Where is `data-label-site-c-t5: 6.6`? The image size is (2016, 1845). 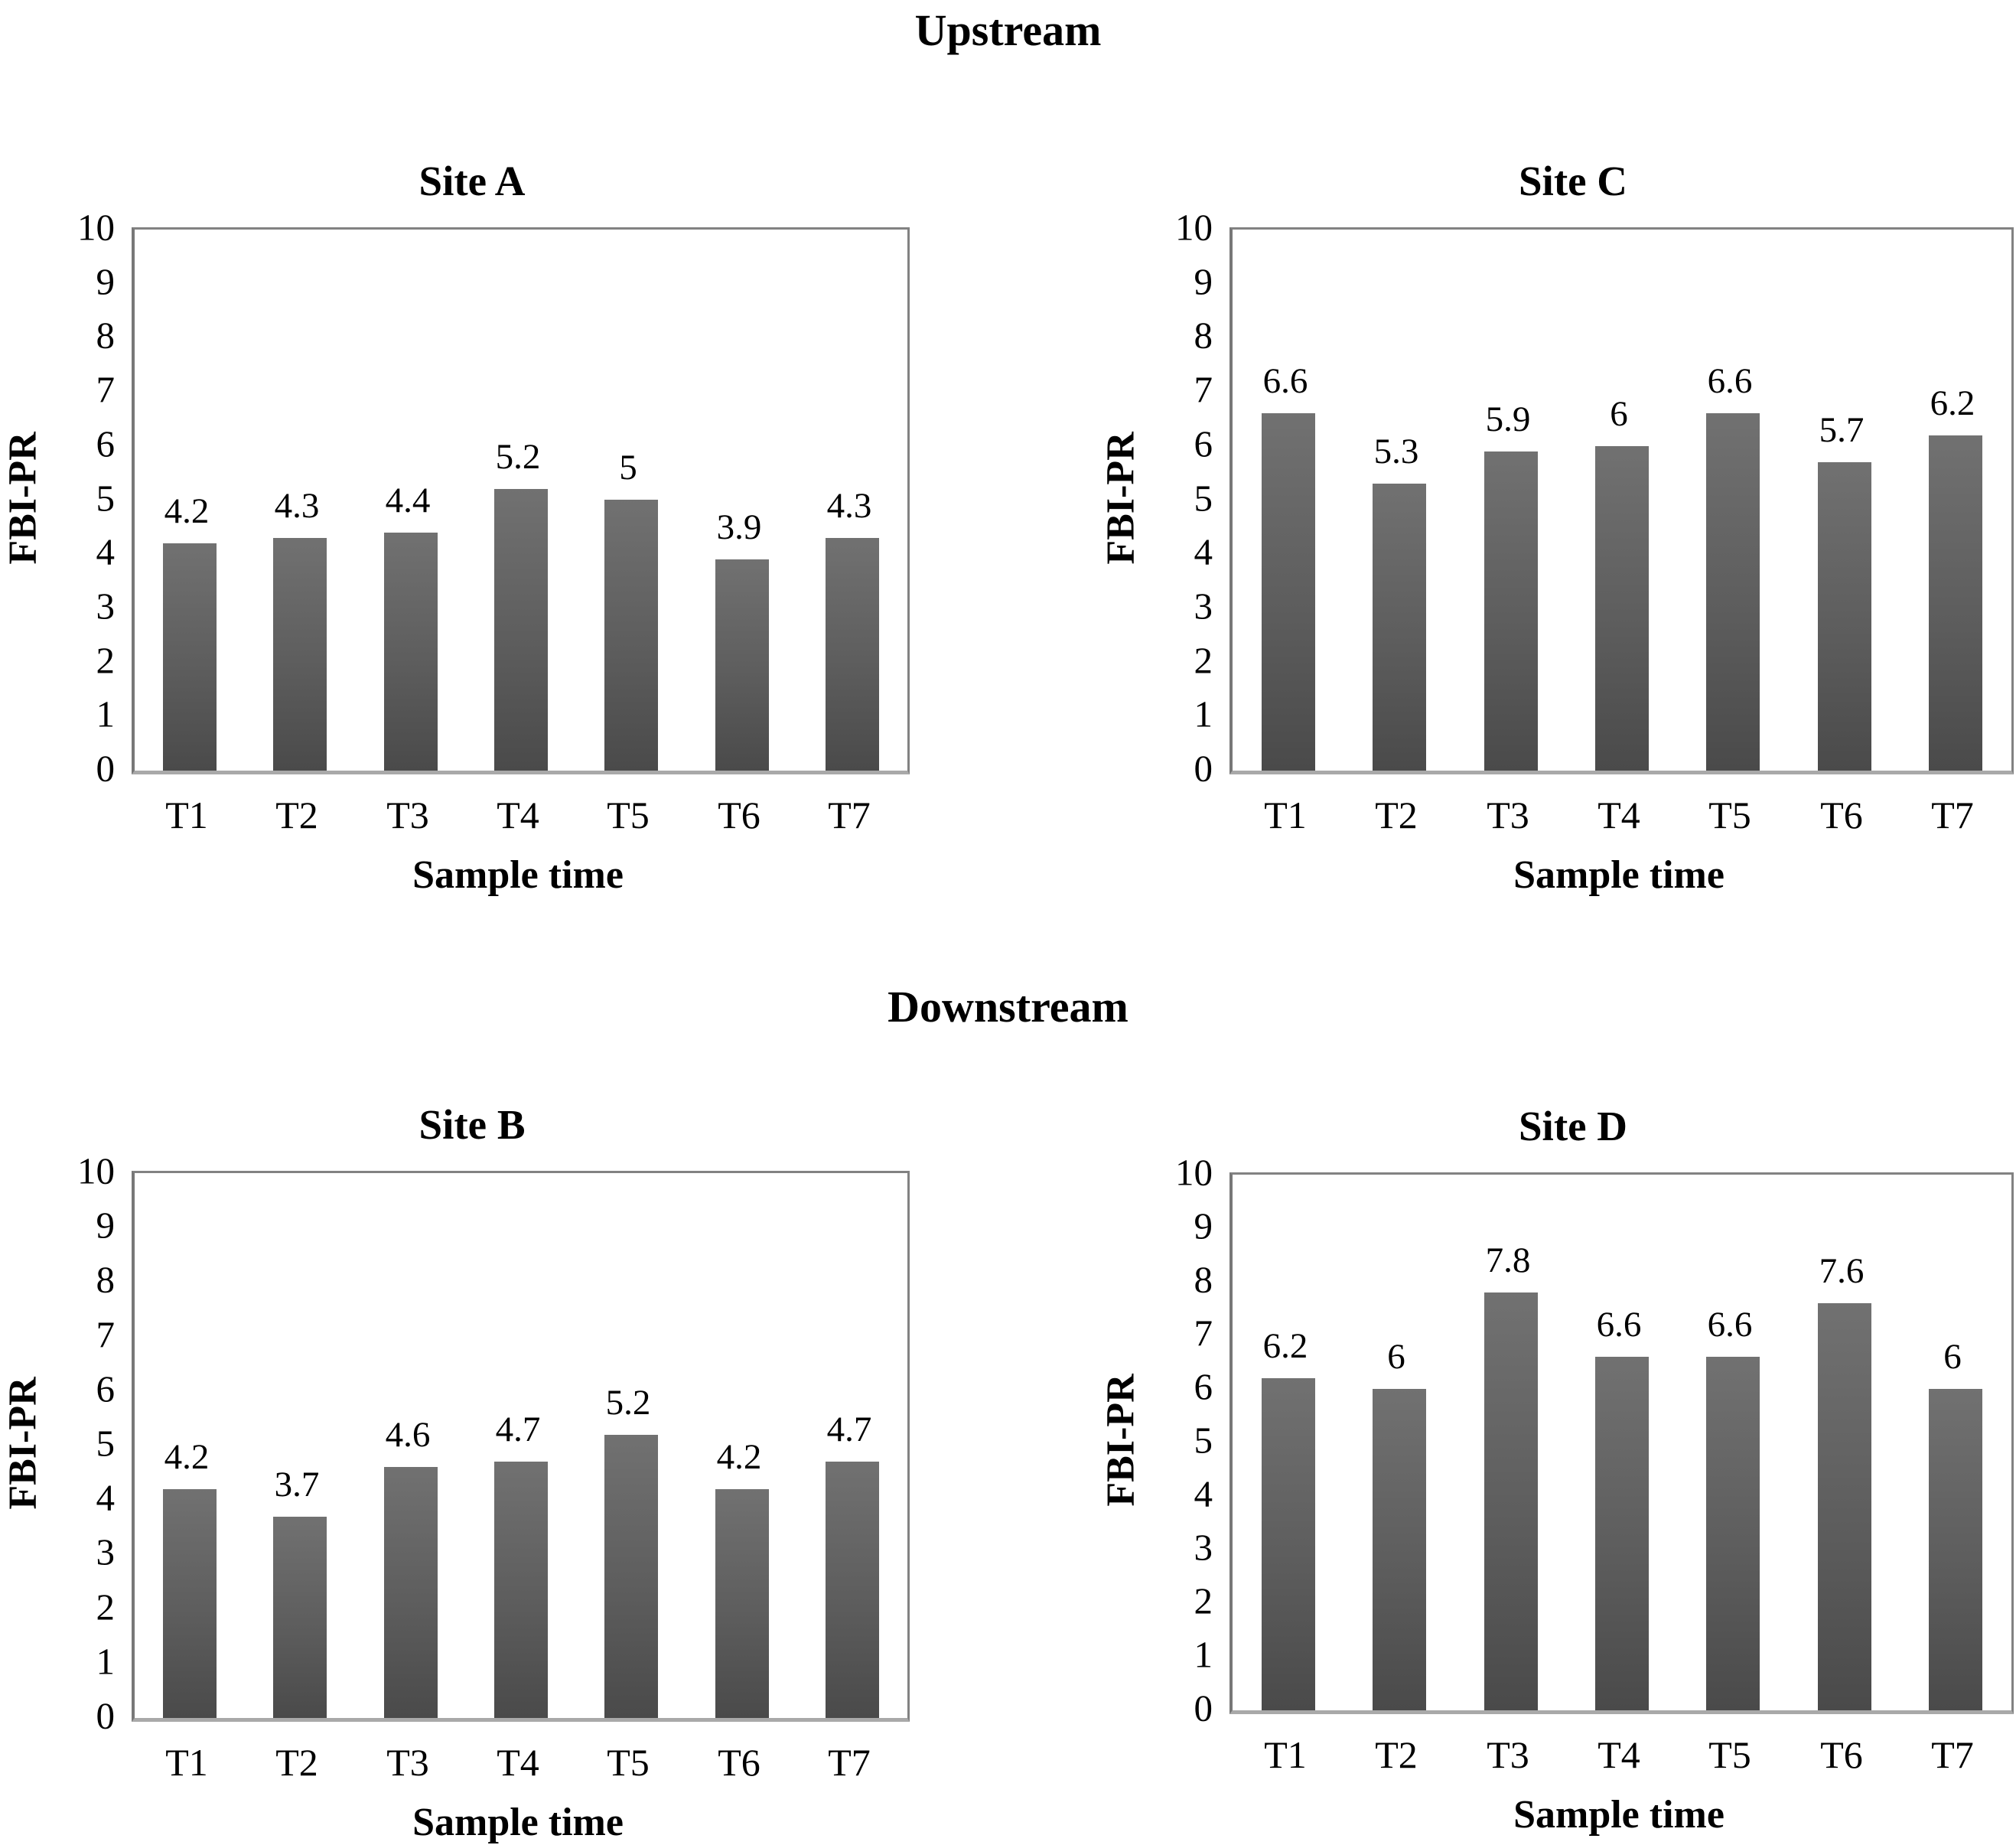
data-label-site-c-t5: 6.6 is located at coordinates (1730, 381).